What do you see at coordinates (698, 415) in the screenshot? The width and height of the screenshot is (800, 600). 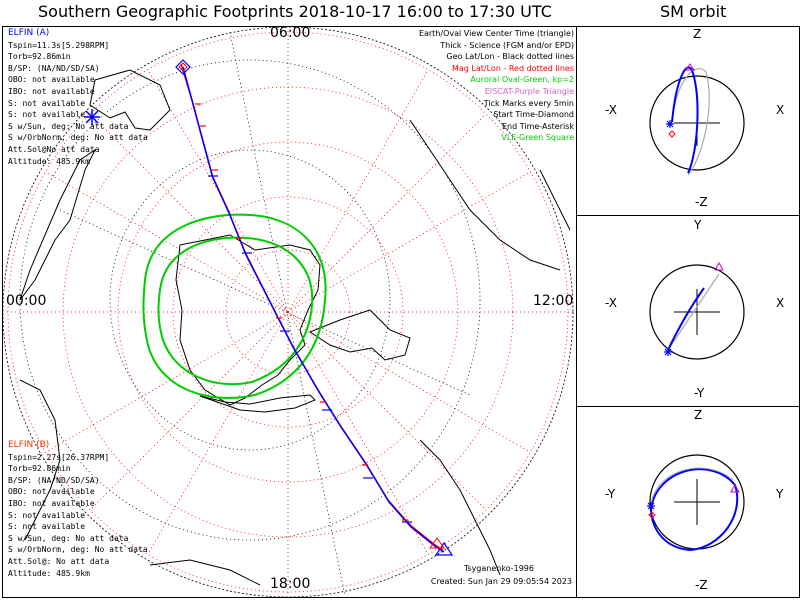 I see `panel3-top: Z` at bounding box center [698, 415].